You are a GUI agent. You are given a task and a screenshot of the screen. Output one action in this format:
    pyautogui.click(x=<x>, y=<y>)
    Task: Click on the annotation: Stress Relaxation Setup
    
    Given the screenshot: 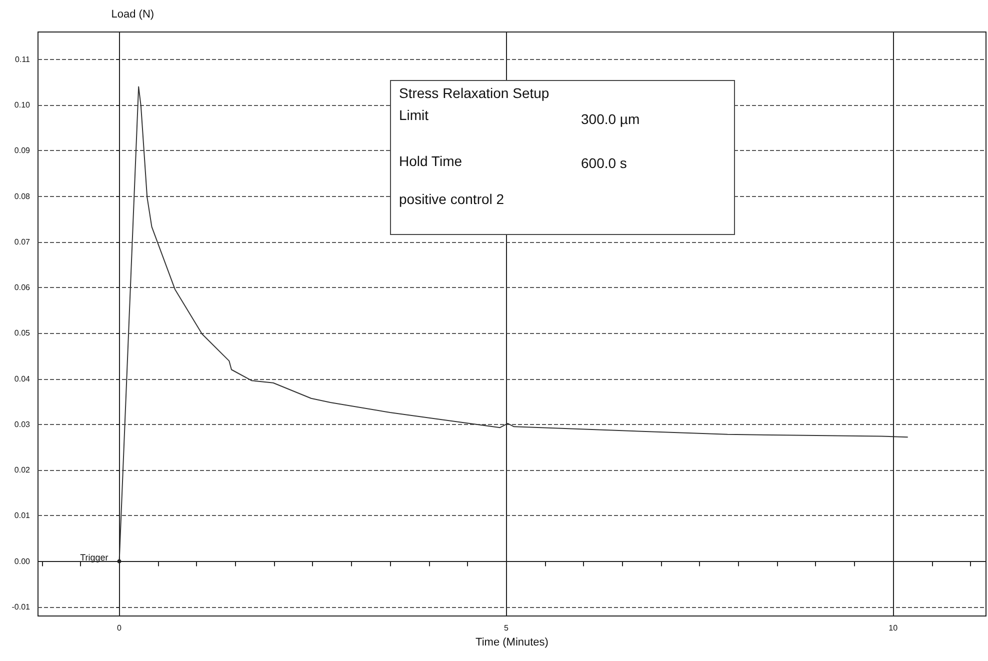 What is the action you would take?
    pyautogui.click(x=474, y=93)
    